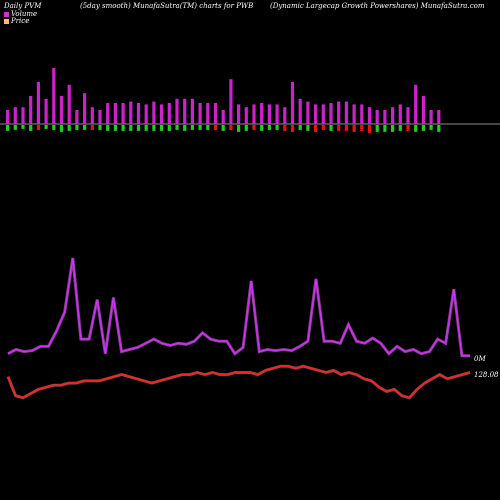 This screenshot has height=500, width=500. I want to click on header-left: Daily PVM, so click(23, 6).